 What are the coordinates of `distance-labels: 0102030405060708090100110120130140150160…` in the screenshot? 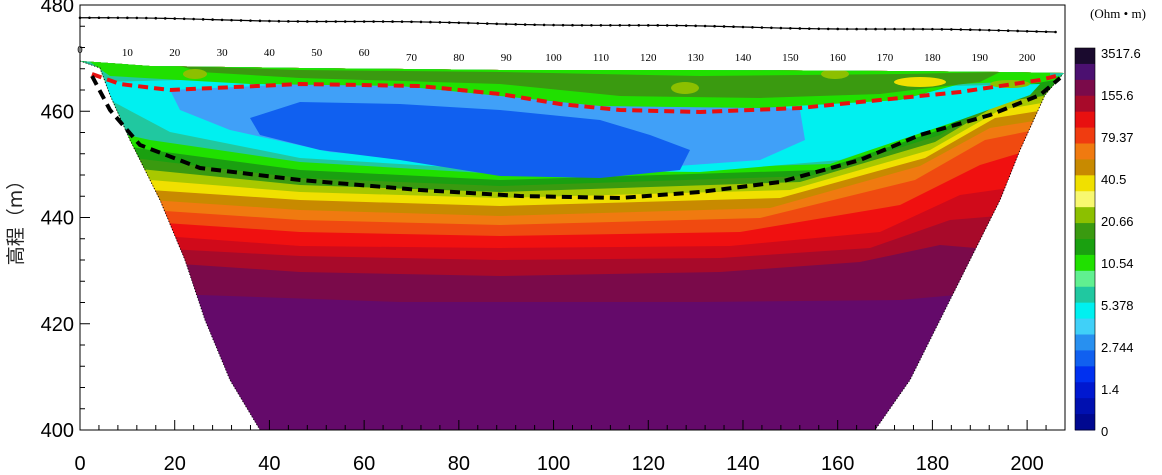 It's located at (556, 54).